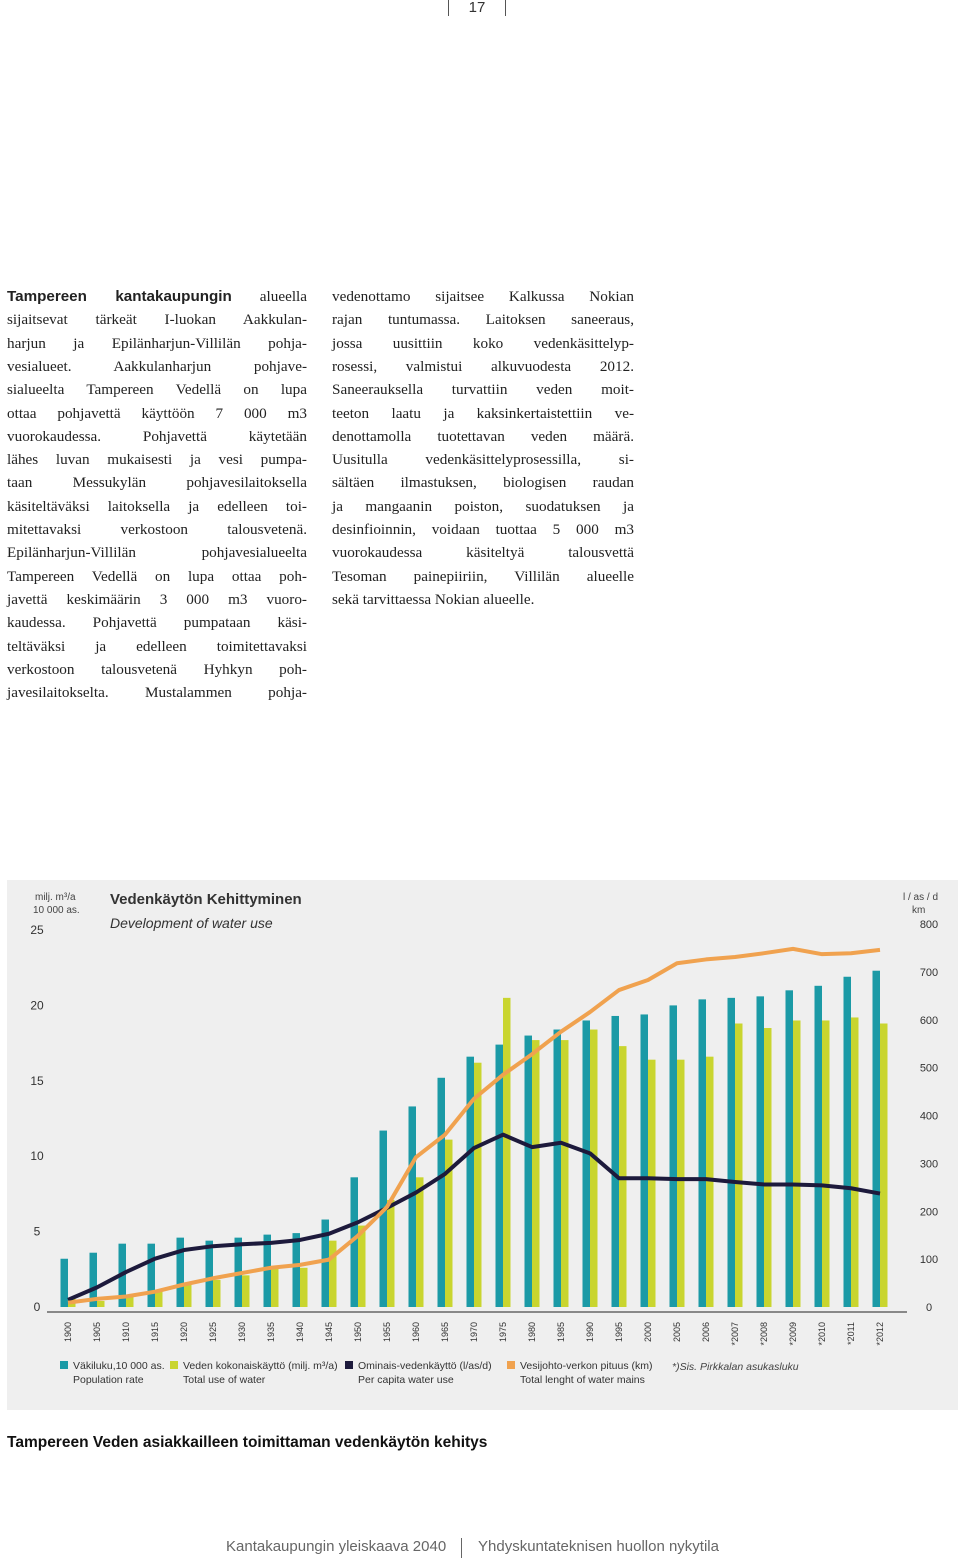 This screenshot has width=960, height=1558. Describe the element at coordinates (880, 1334) in the screenshot. I see `x-tick-label: *2012` at that location.